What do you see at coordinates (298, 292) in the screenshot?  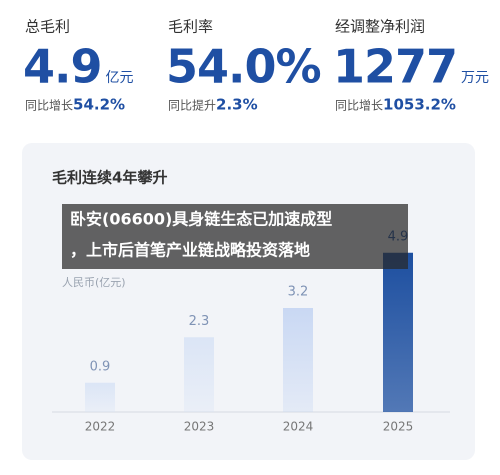 I see `value-label: 3.2` at bounding box center [298, 292].